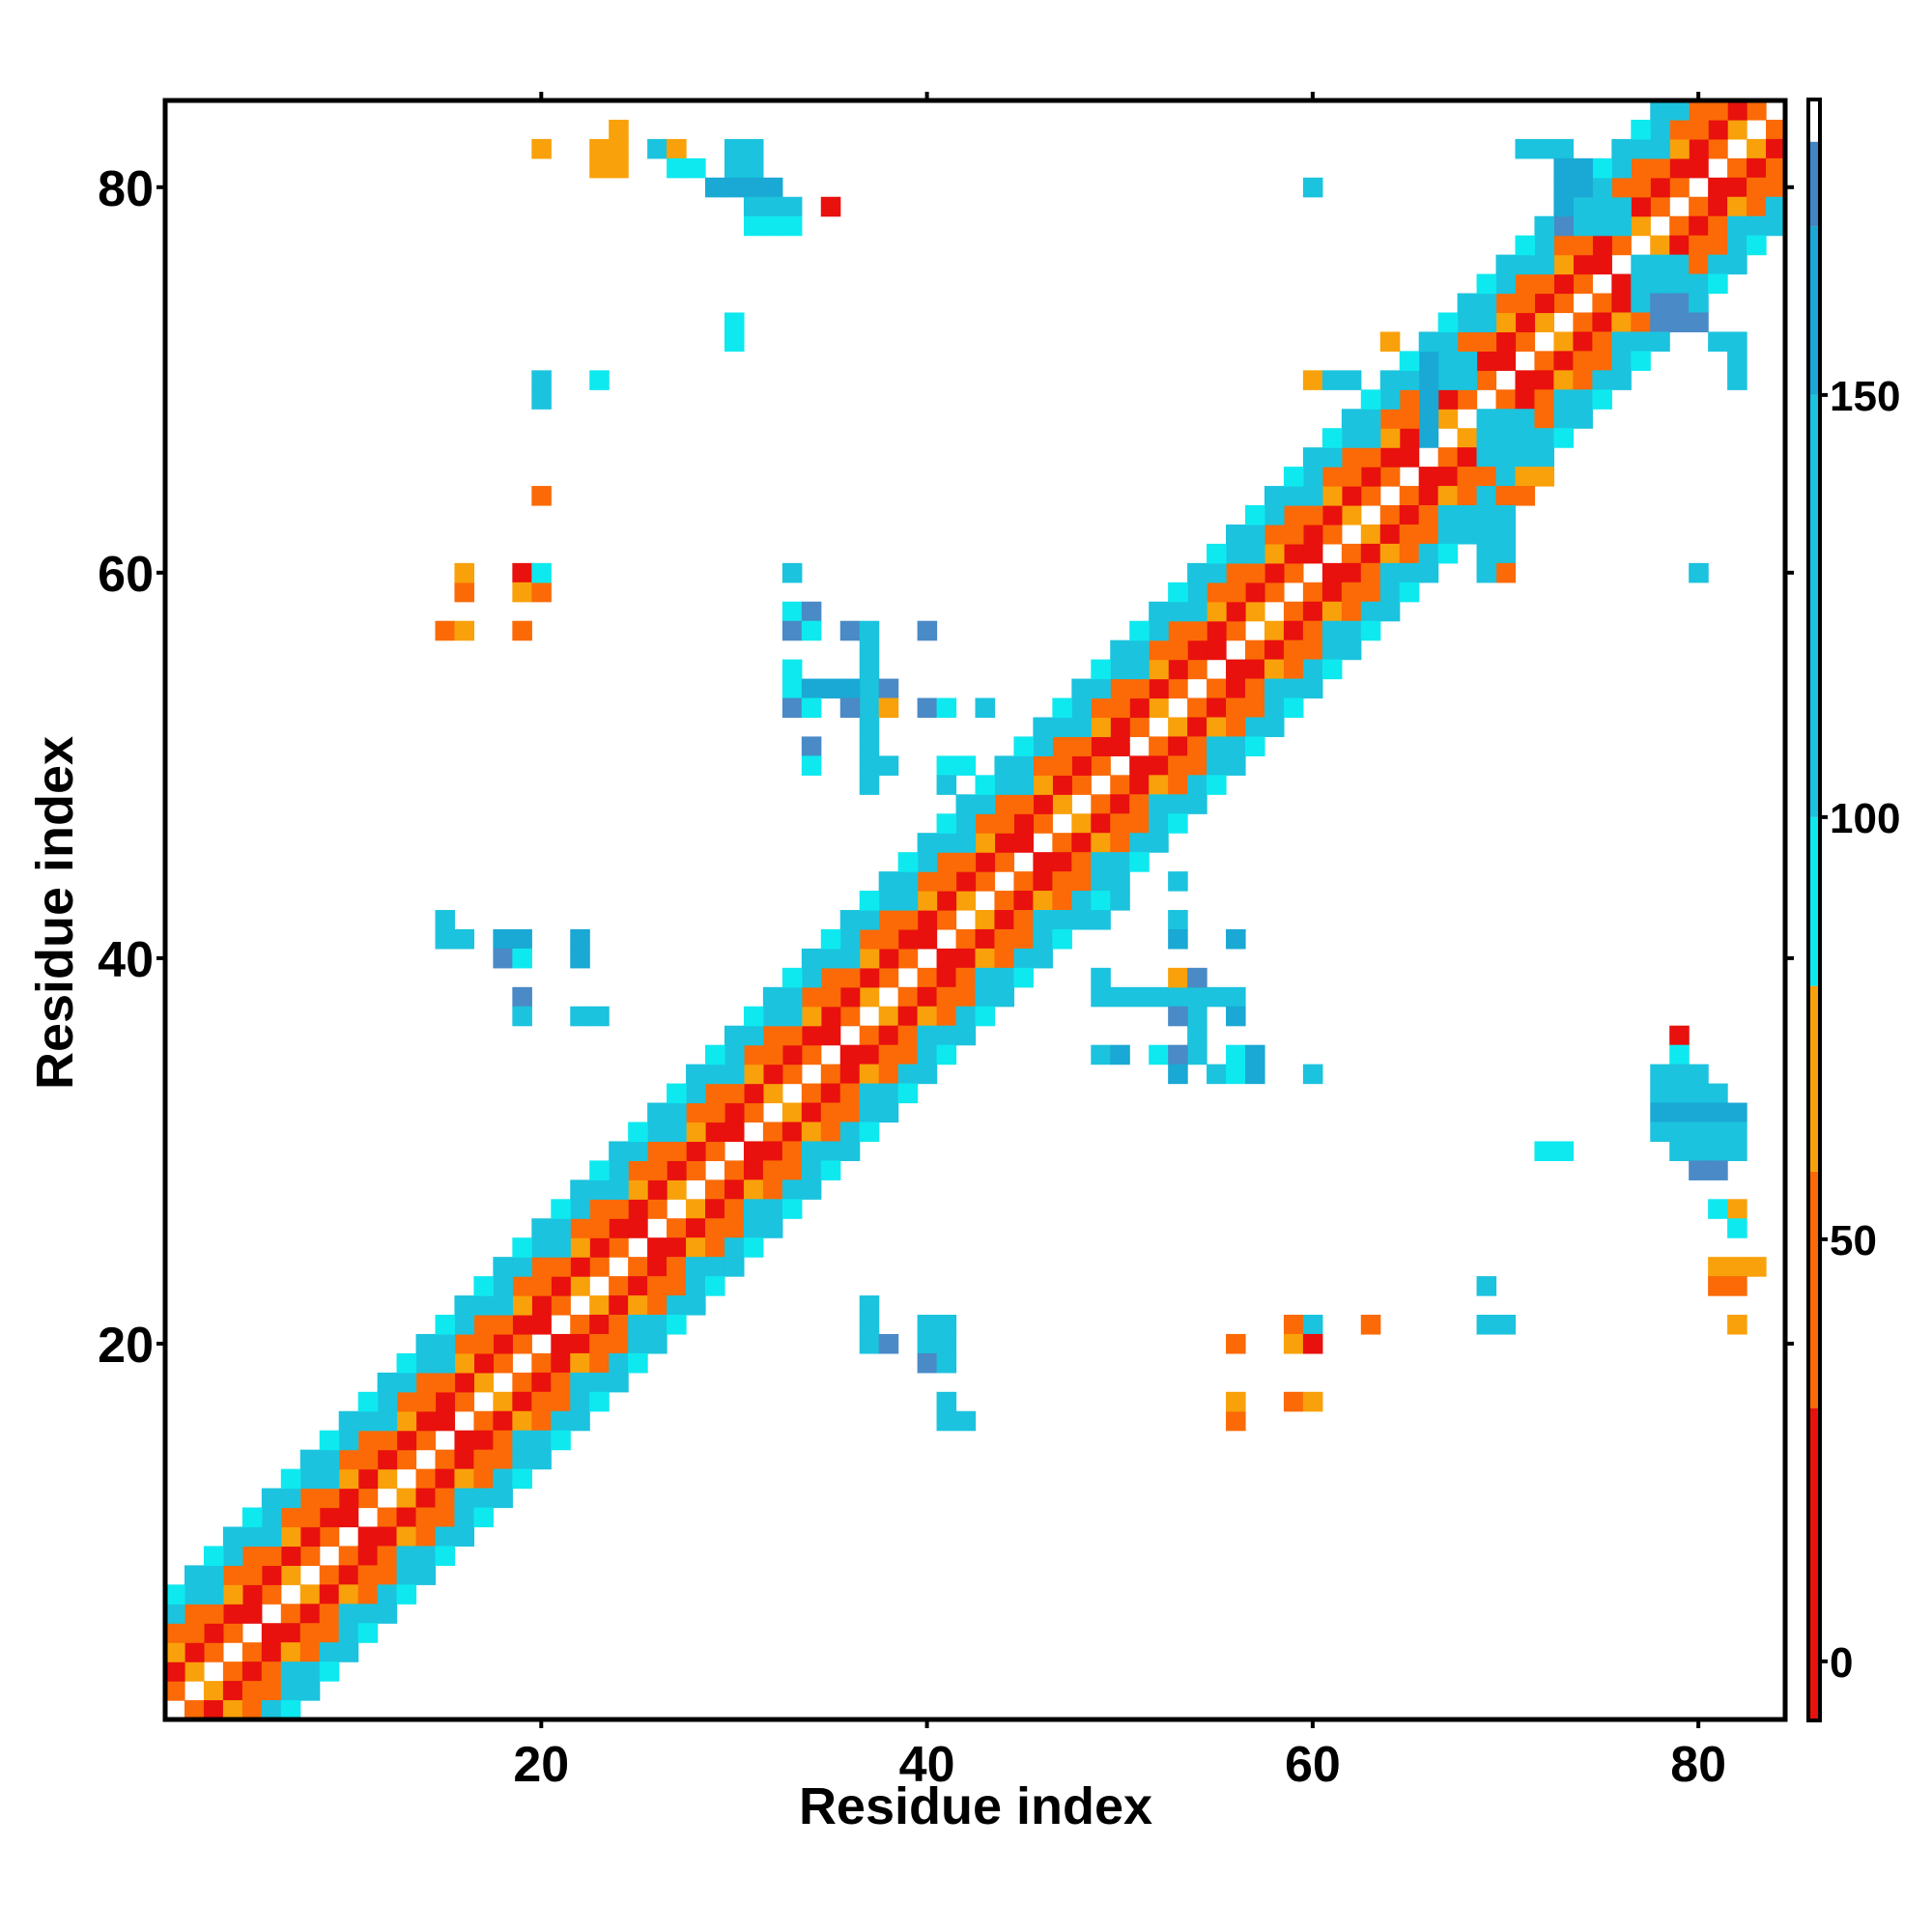 This screenshot has width=1932, height=1932. What do you see at coordinates (126, 1346) in the screenshot?
I see `y-tick-label: 20` at bounding box center [126, 1346].